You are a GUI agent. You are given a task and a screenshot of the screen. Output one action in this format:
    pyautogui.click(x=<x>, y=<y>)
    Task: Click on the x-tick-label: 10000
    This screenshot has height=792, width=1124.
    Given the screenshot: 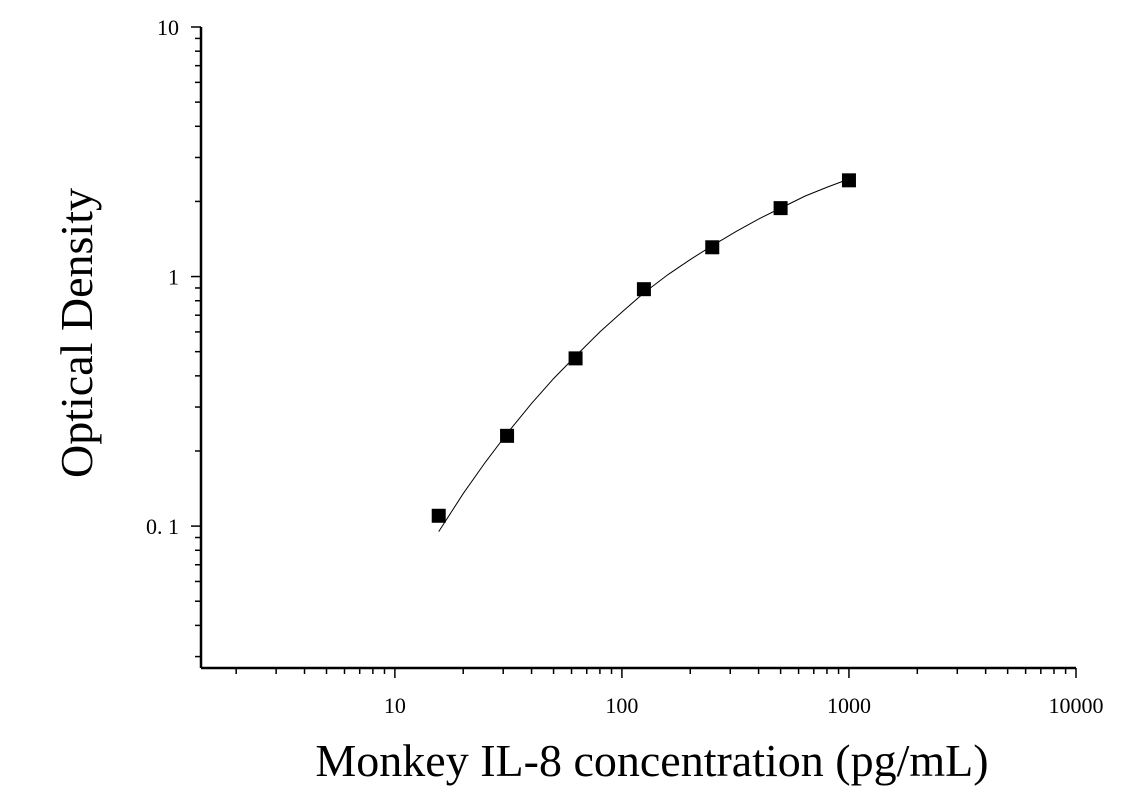 What is the action you would take?
    pyautogui.click(x=1076, y=705)
    